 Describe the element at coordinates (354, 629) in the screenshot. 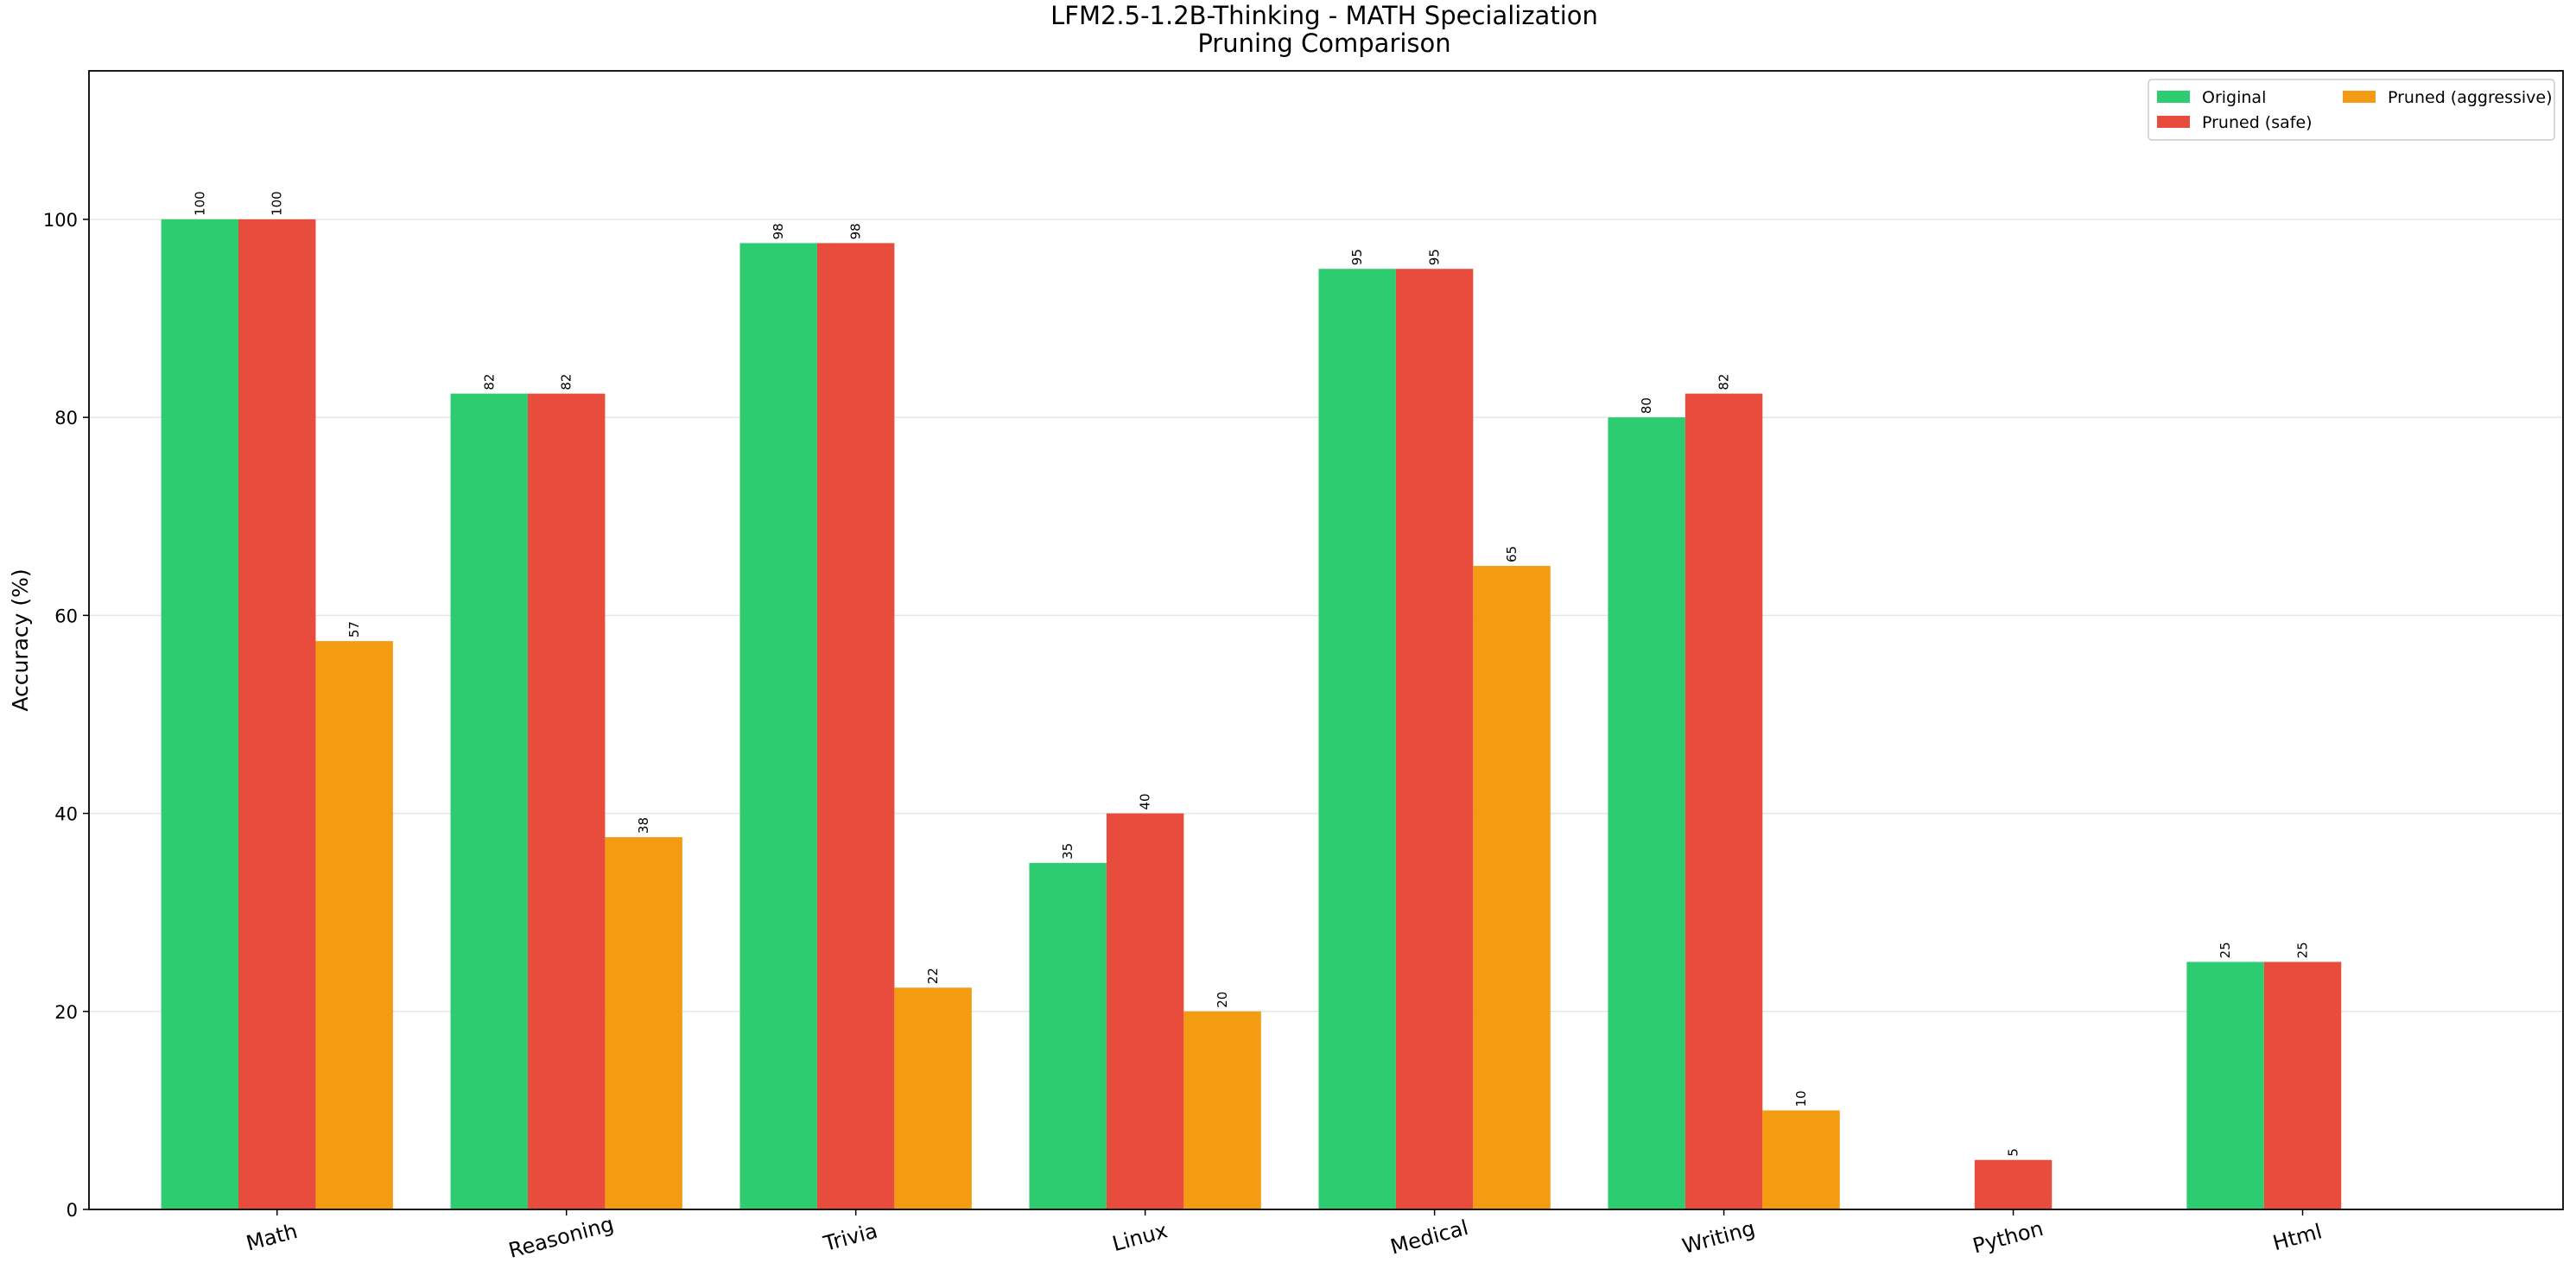

I see `value-label: 57` at that location.